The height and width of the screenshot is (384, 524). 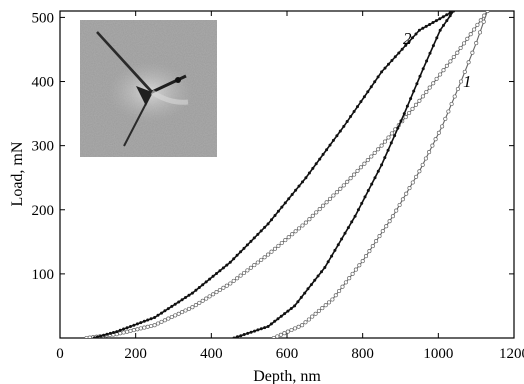 I want to click on indentation-image, so click(x=148, y=88).